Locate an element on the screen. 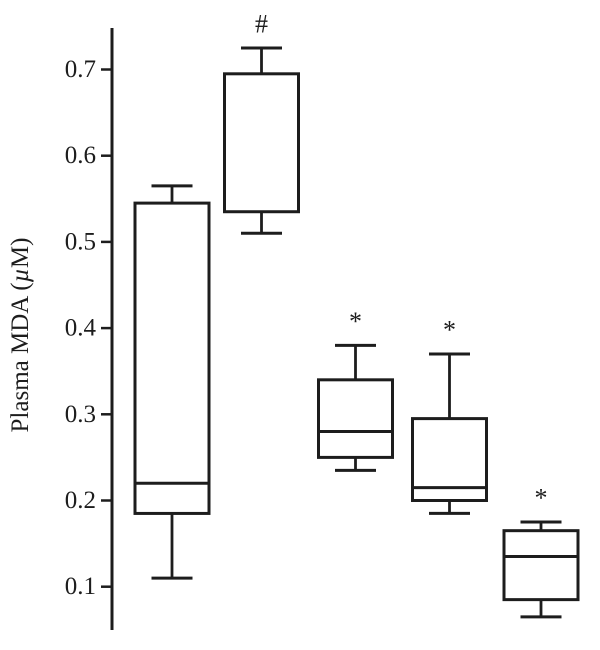  y-axis: 0.7 0.6 0.5 0.4 0.3 0.2 0.1 is located at coordinates (89, 329).